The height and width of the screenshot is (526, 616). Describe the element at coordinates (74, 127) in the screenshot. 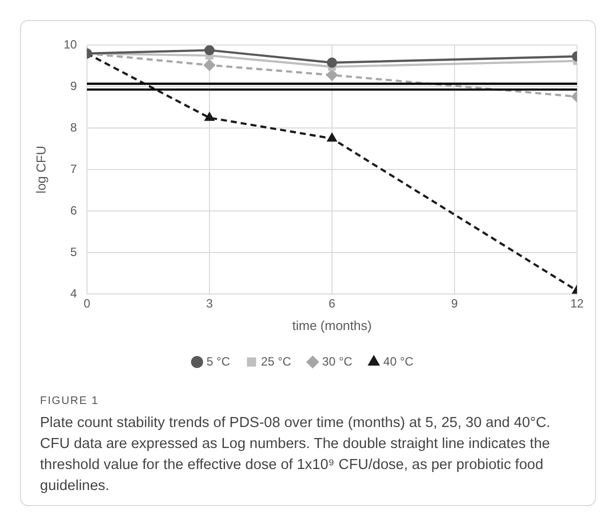

I see `y-tick-label: 8` at that location.